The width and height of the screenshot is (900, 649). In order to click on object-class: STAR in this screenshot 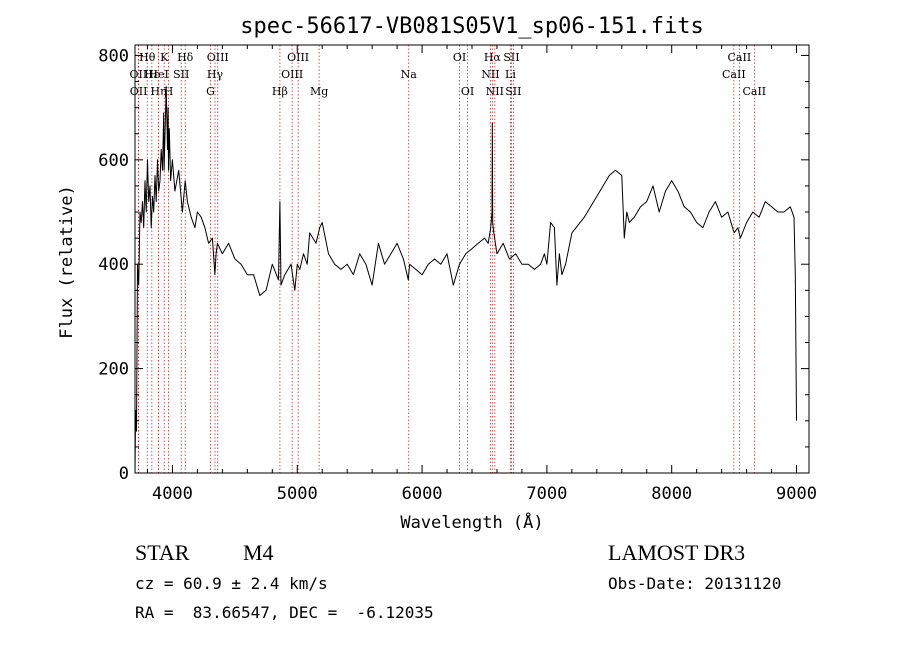, I will do `click(162, 552)`.